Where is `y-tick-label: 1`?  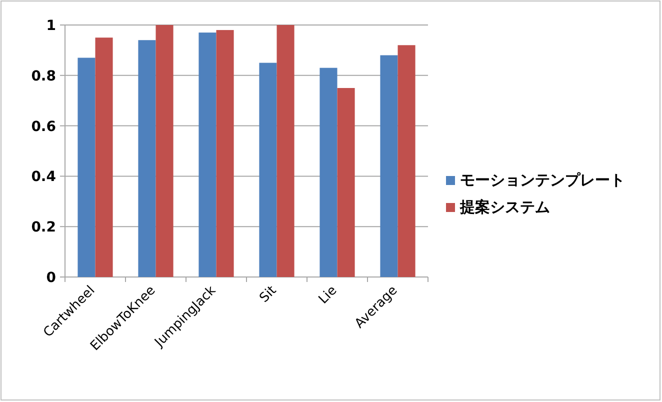 y-tick-label: 1 is located at coordinates (51, 26).